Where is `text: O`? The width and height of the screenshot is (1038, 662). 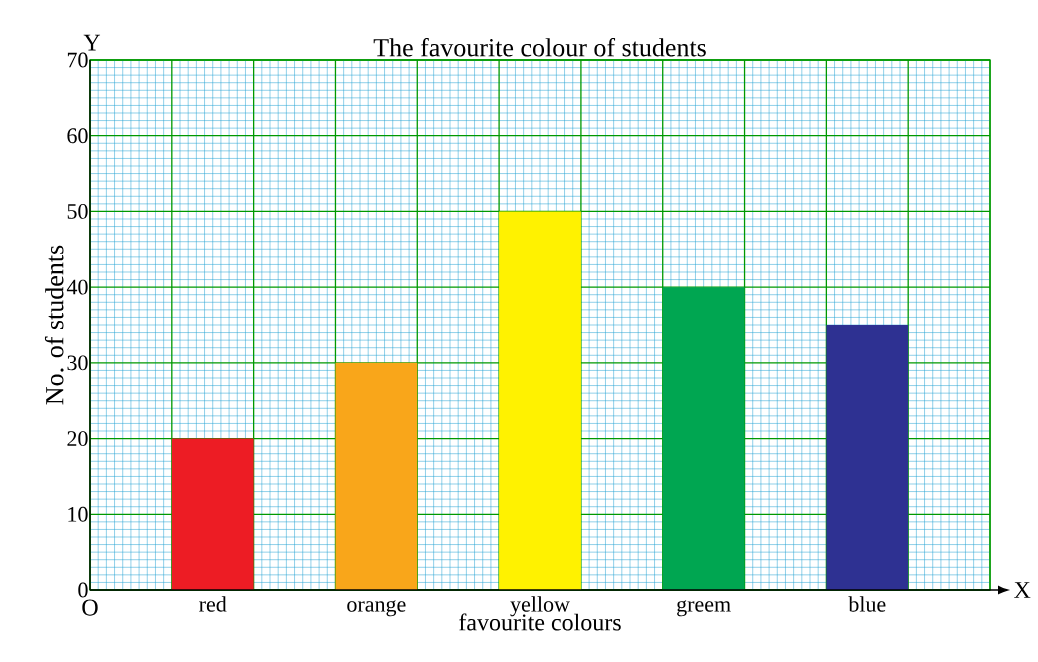
text: O is located at coordinates (90, 607).